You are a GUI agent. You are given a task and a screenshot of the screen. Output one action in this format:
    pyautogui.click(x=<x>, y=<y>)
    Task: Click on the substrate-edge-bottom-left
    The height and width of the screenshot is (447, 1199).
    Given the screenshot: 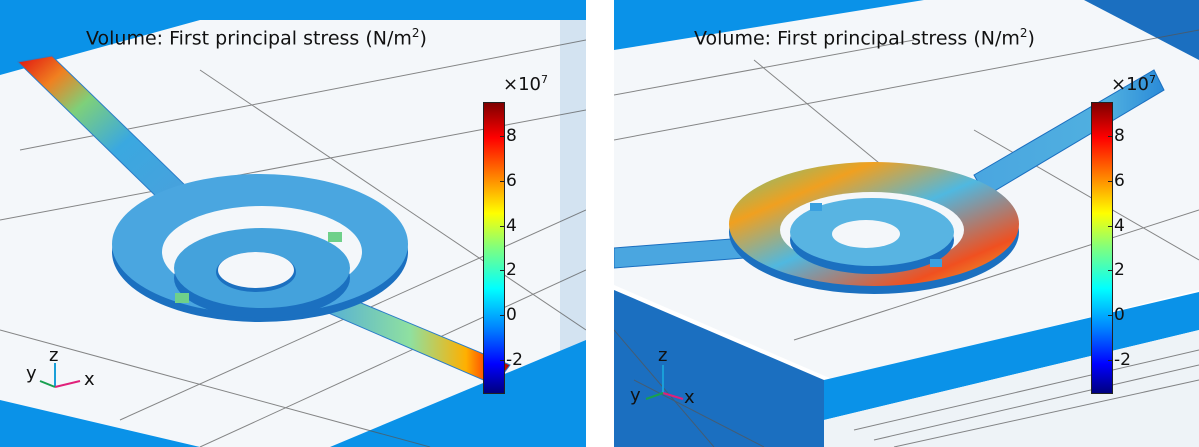 What is the action you would take?
    pyautogui.click(x=100, y=423)
    